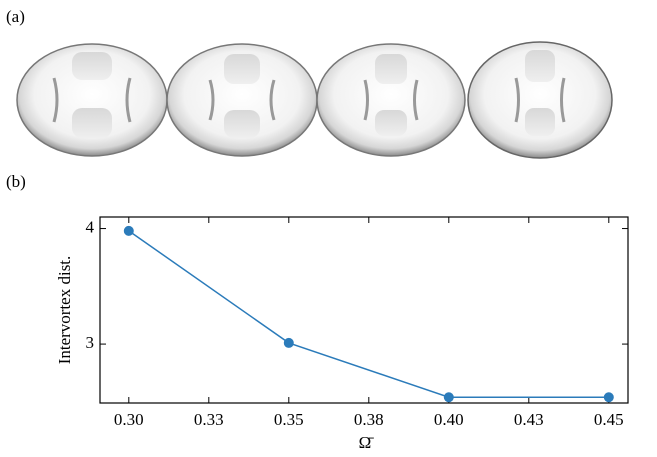  Describe the element at coordinates (449, 419) in the screenshot. I see `x-tick-label: 0.40` at that location.